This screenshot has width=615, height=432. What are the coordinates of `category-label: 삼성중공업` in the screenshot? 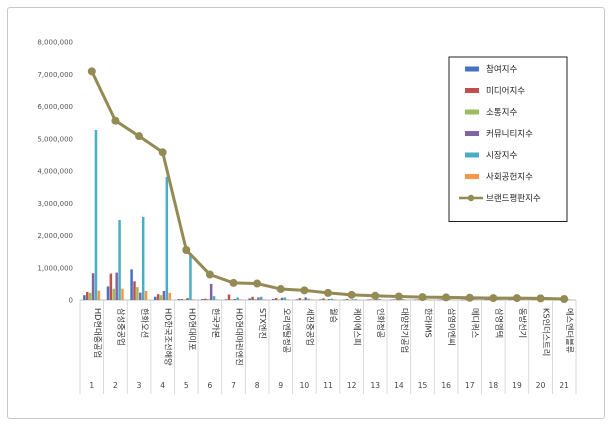 It's located at (121, 327).